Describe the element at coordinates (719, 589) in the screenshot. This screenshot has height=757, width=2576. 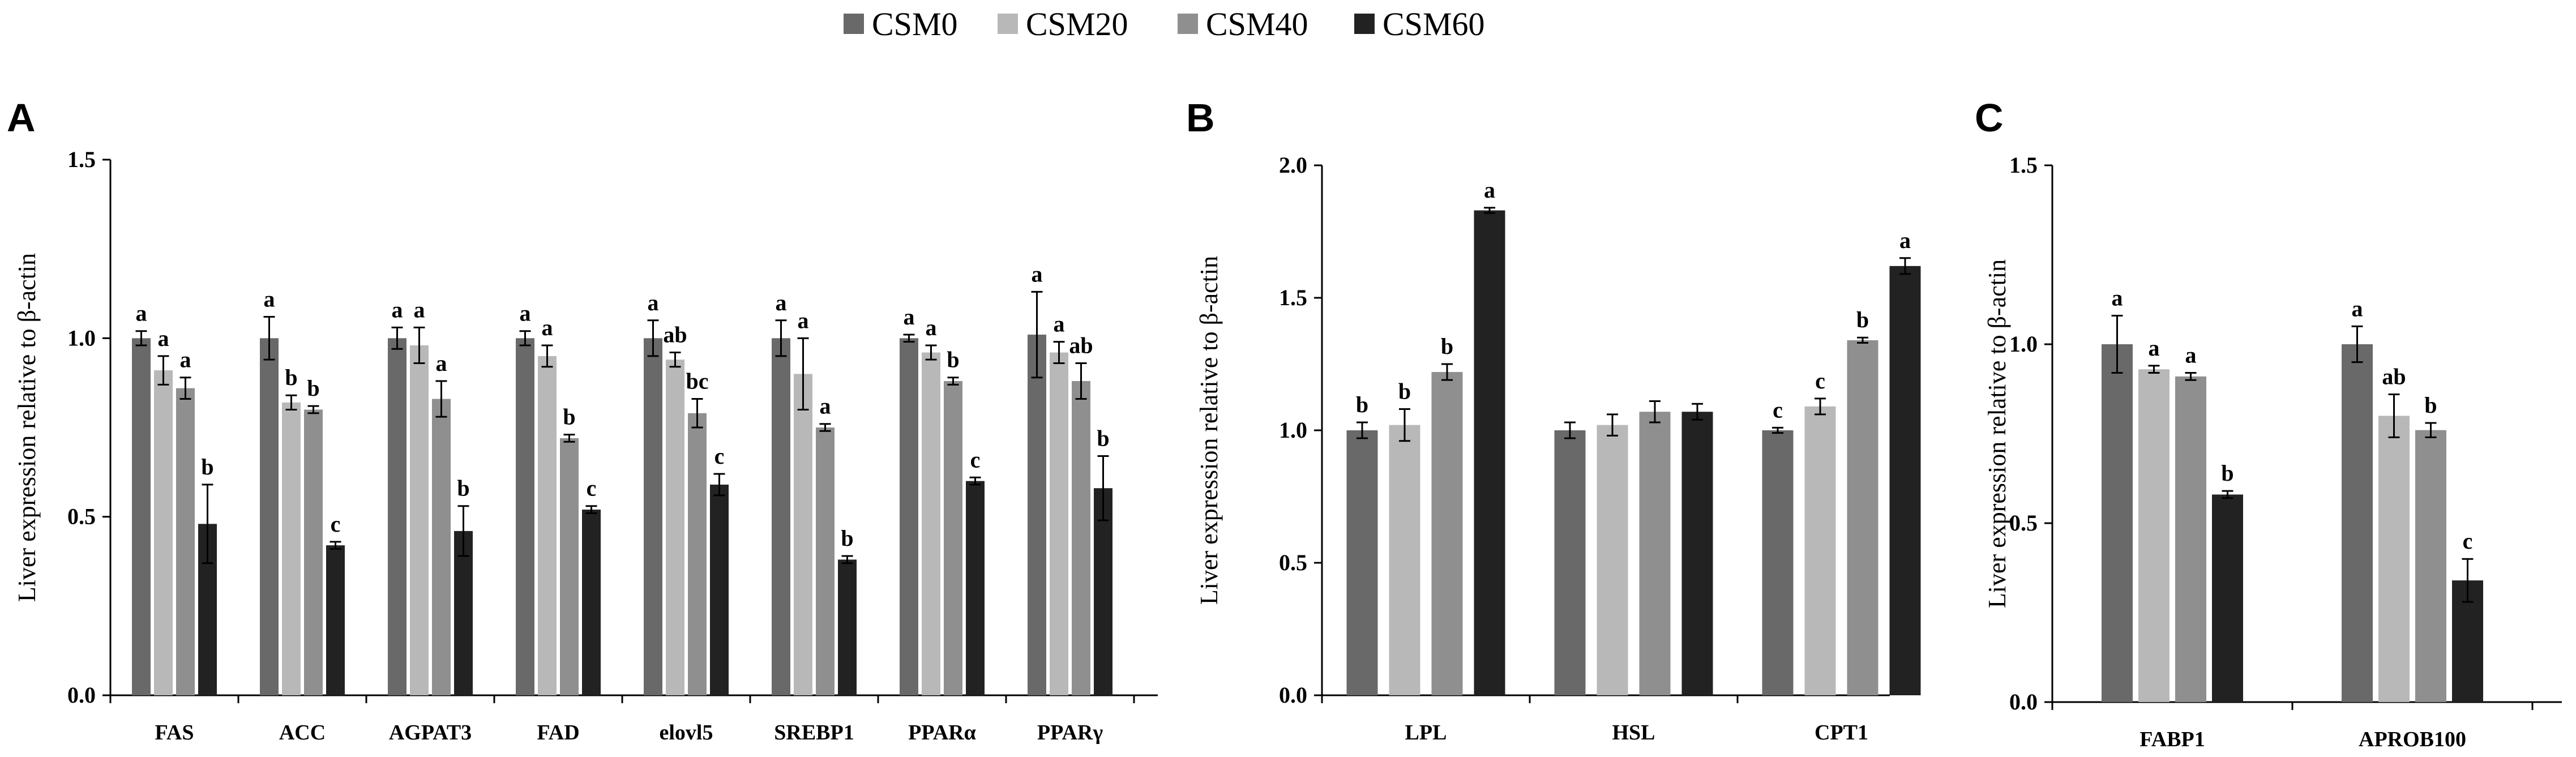
I see `bar-csm60-elovl5` at that location.